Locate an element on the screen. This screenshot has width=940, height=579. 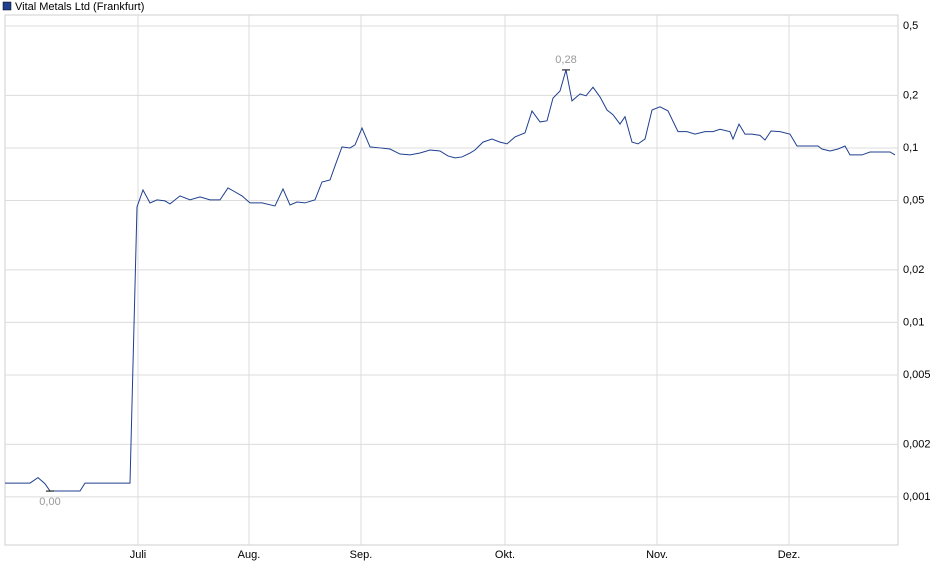
y-tick-label: 0,2 is located at coordinates (910, 95).